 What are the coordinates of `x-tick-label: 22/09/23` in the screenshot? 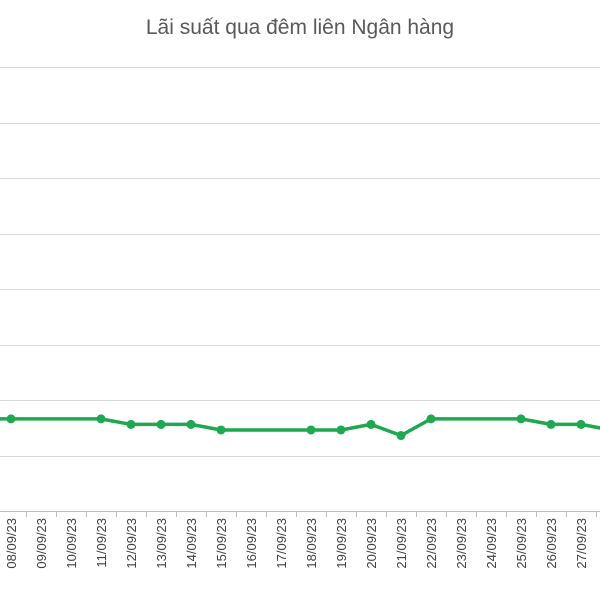 It's located at (431, 543).